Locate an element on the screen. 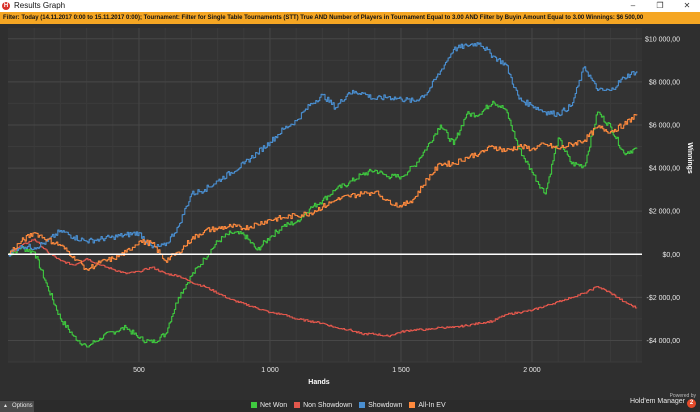  close-button: ✕ is located at coordinates (687, 5).